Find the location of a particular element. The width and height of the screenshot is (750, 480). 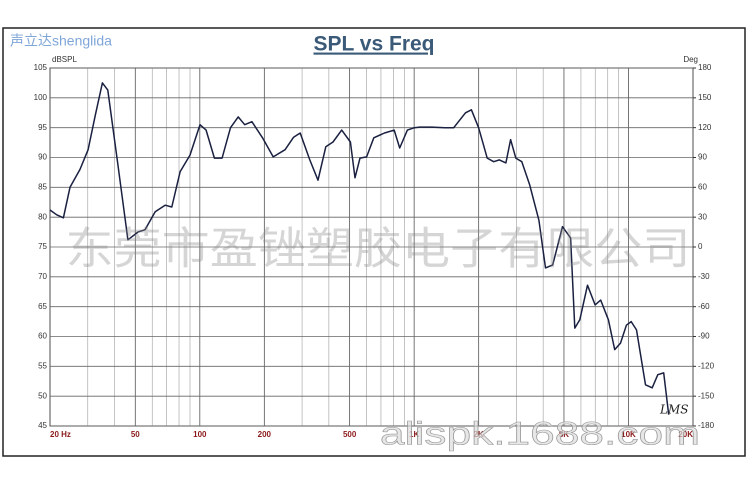

x-tick-label: 5K is located at coordinates (564, 434).